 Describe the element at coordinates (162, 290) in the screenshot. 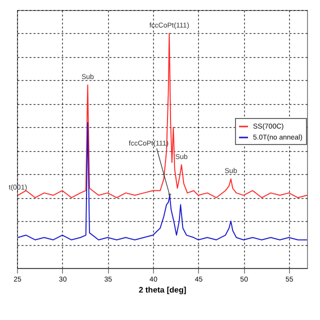

I see `x-axis-title: 2 theta [deg]` at that location.